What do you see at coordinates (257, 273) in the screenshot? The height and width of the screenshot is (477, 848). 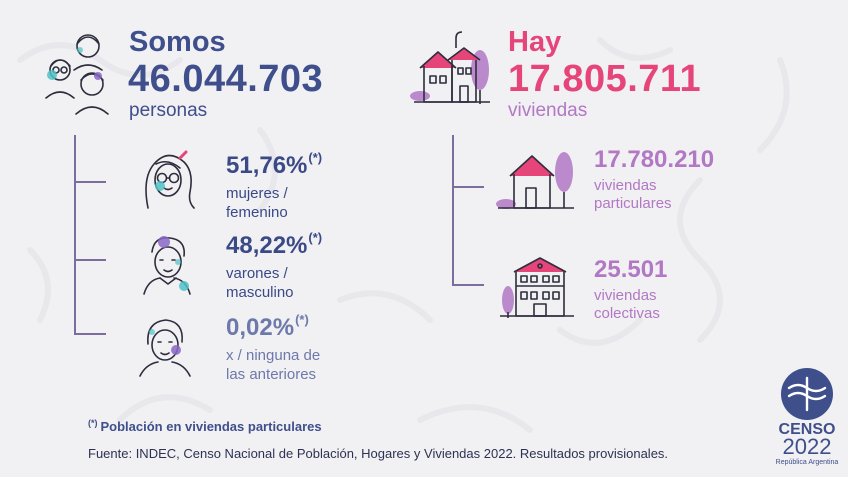 I see `stat-men-label-1: varones /` at bounding box center [257, 273].